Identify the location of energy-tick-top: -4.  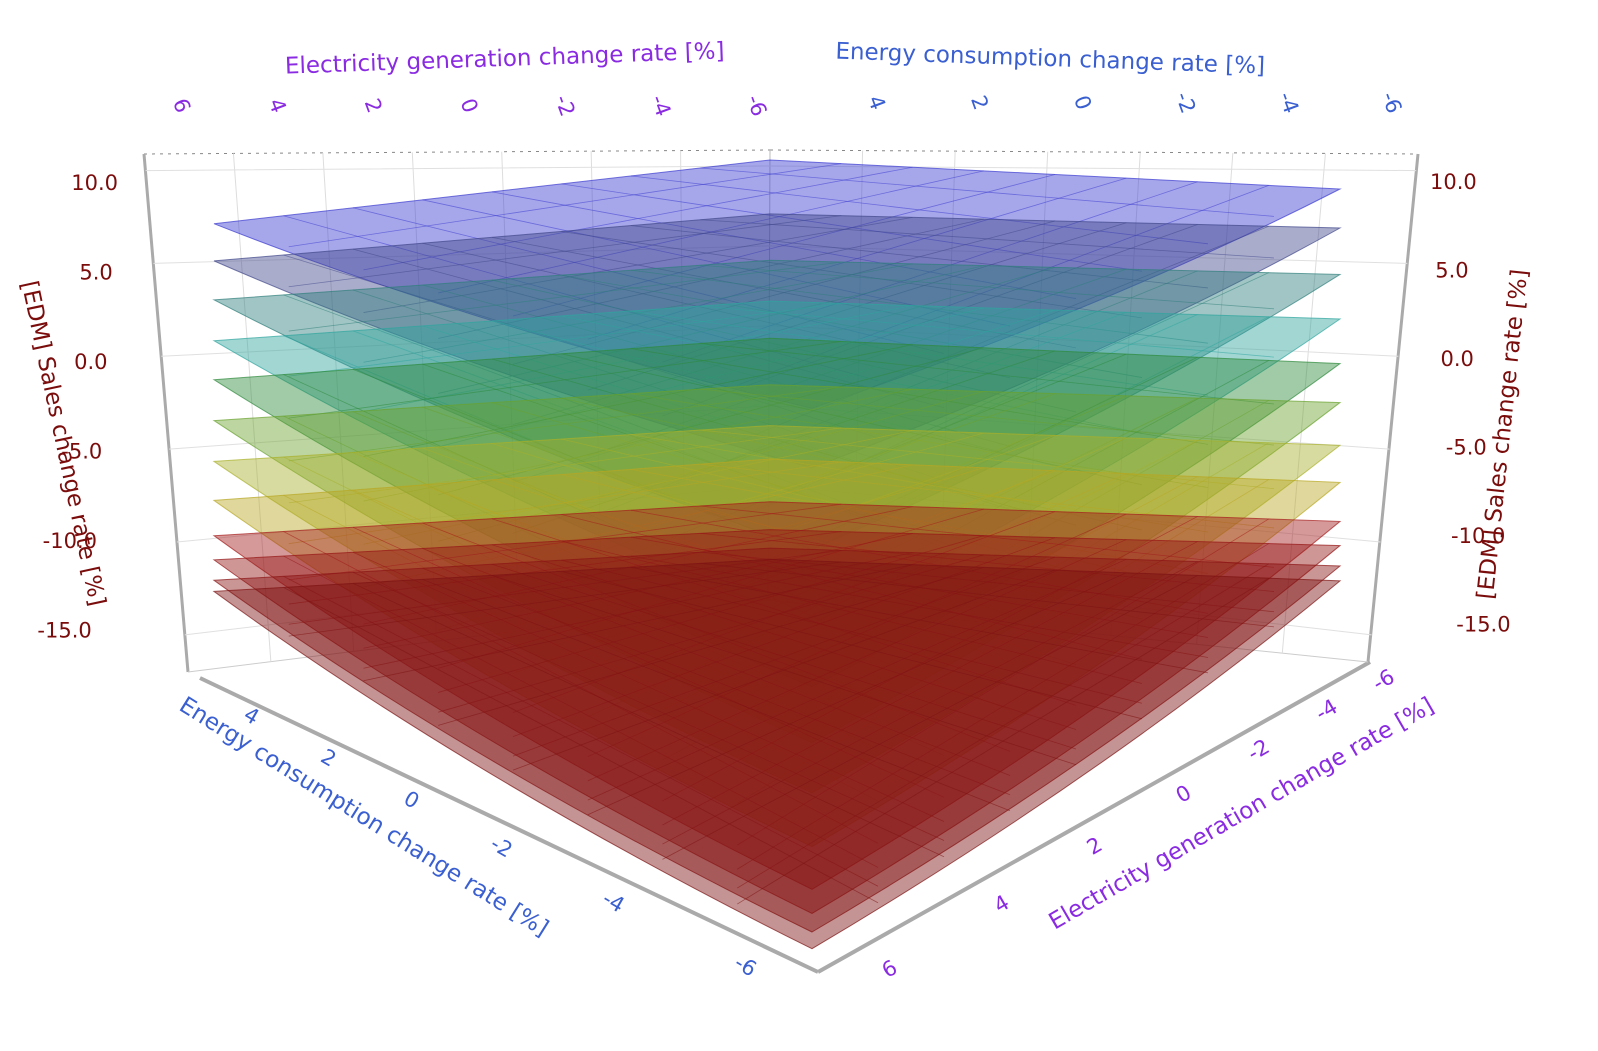
(1289, 103).